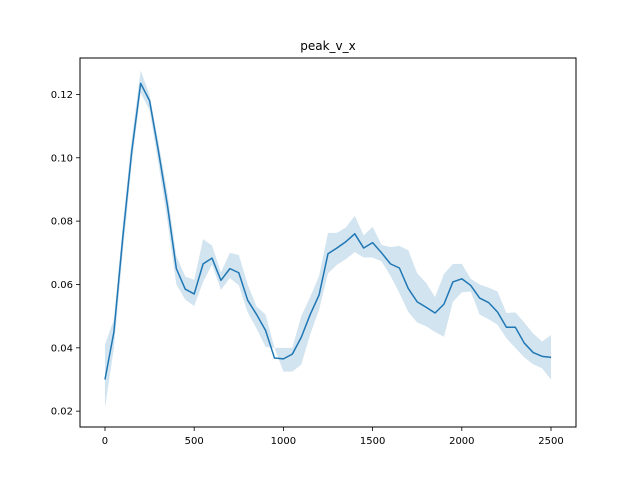  I want to click on y-tick-label: 0.12, so click(62, 95).